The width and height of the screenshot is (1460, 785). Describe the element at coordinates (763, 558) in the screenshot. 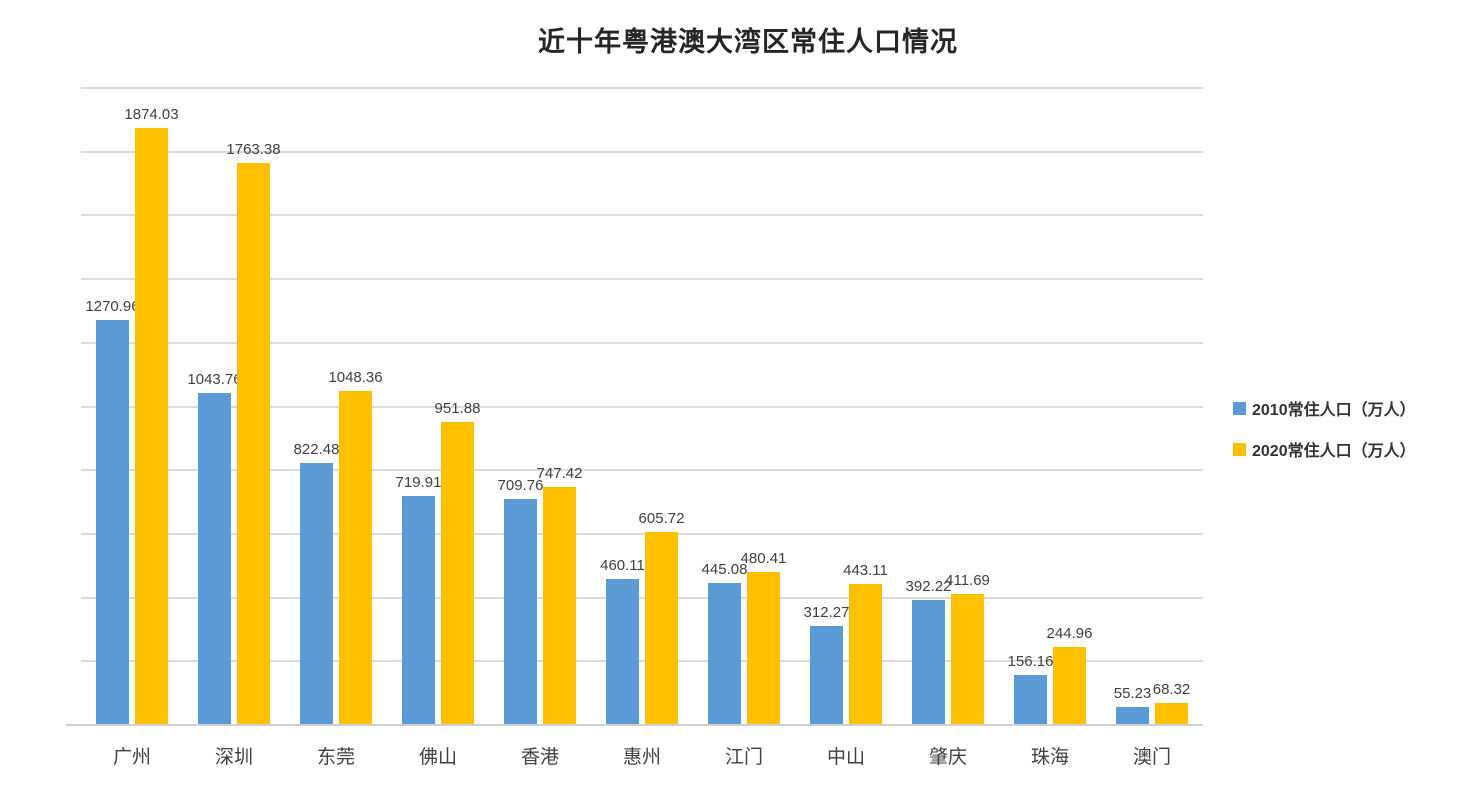

I see `data-label: 480.41` at that location.